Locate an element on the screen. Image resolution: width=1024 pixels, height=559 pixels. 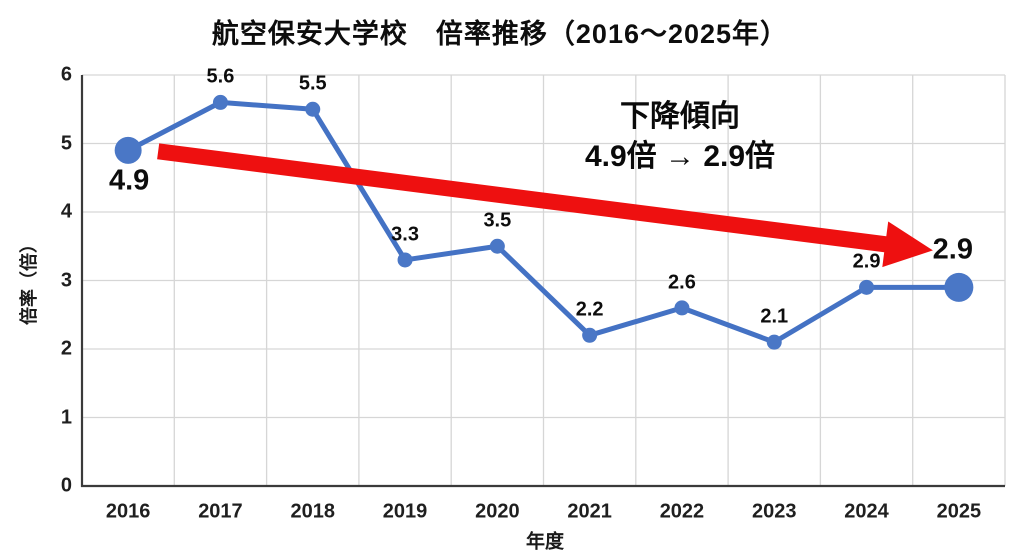
y-tick-label: 0 is located at coordinates (66, 485).